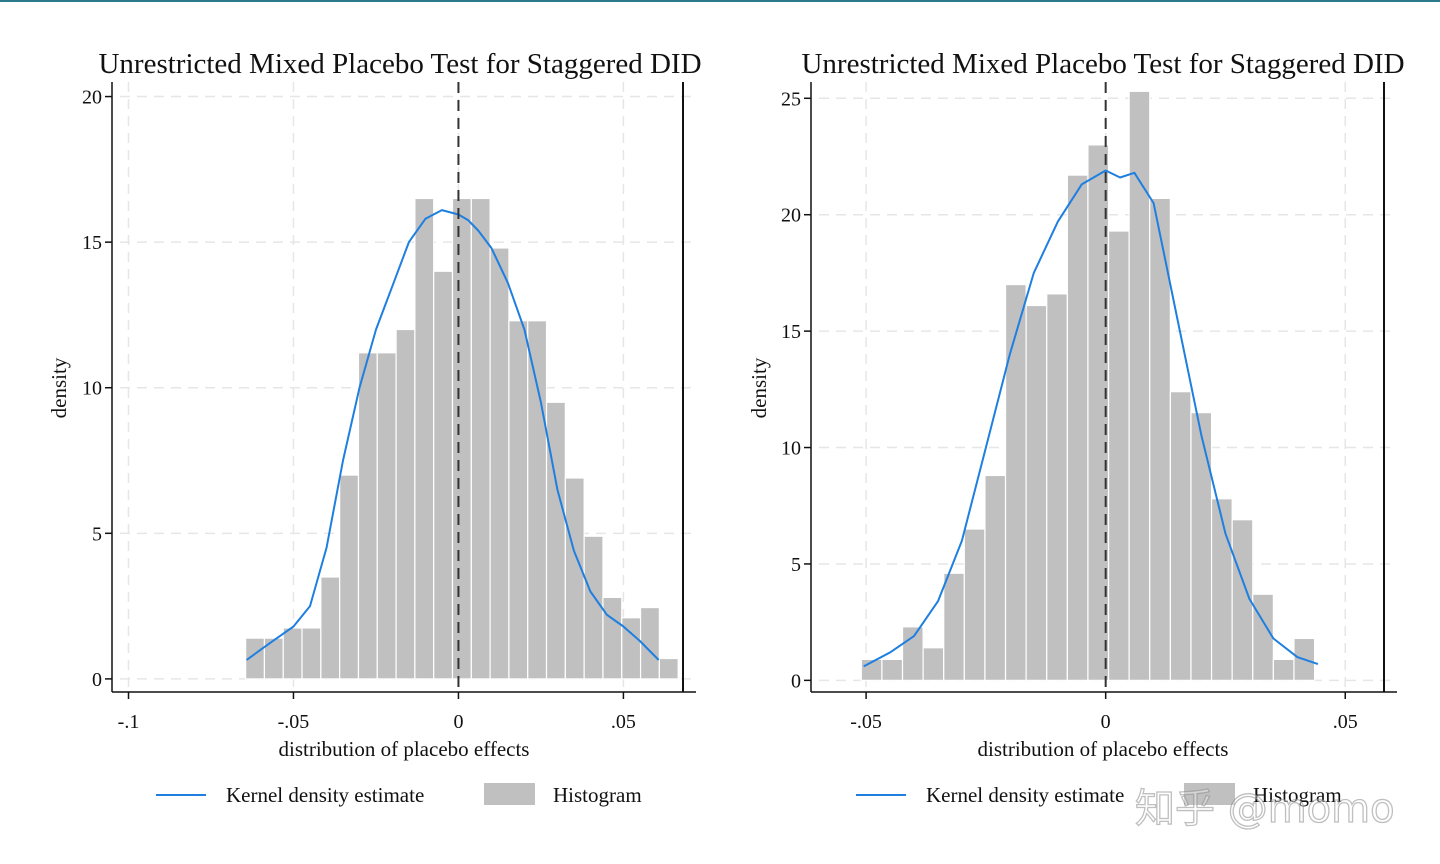 The height and width of the screenshot is (864, 1440). I want to click on legend-right: Kernel density estimate Histogram, so click(1099, 795).